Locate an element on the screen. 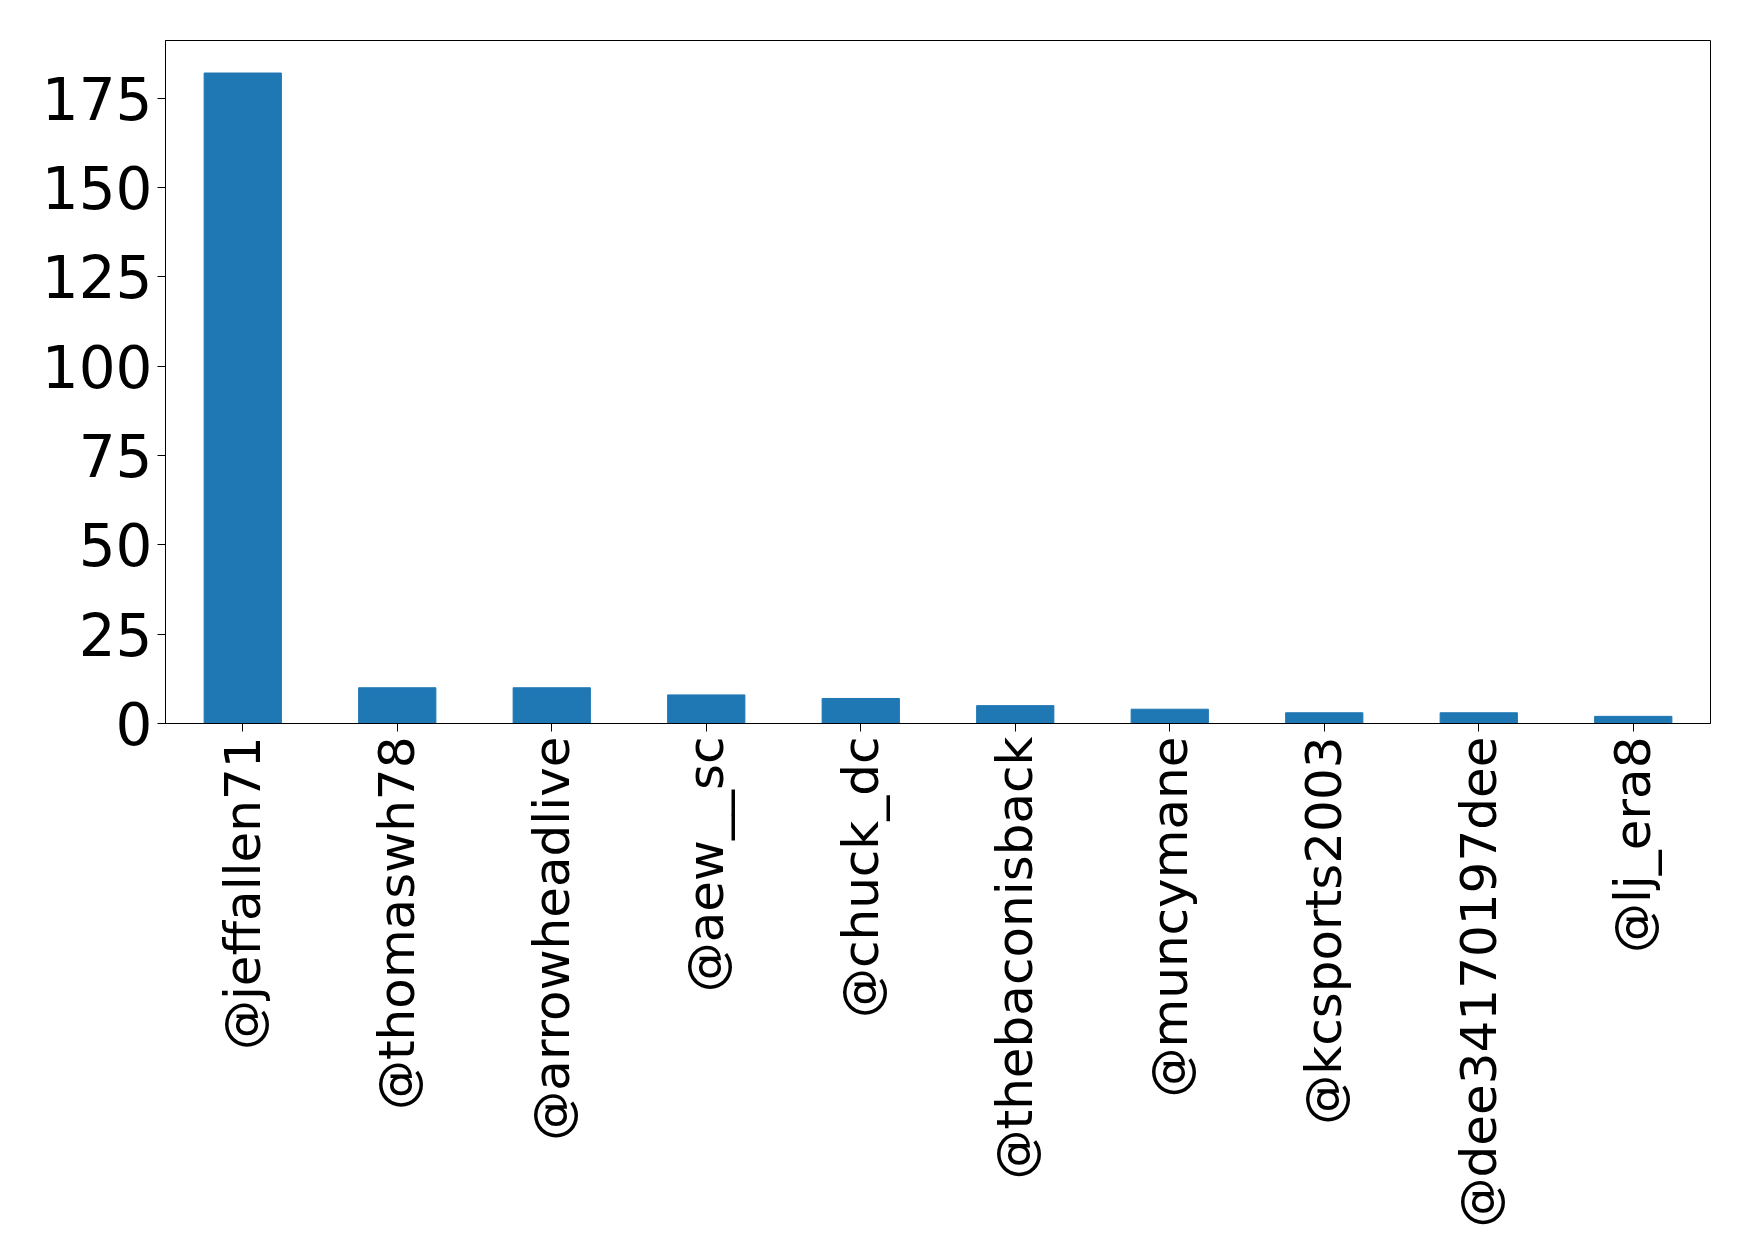 The image size is (1758, 1242). y-tick-label: 125 is located at coordinates (97, 278).